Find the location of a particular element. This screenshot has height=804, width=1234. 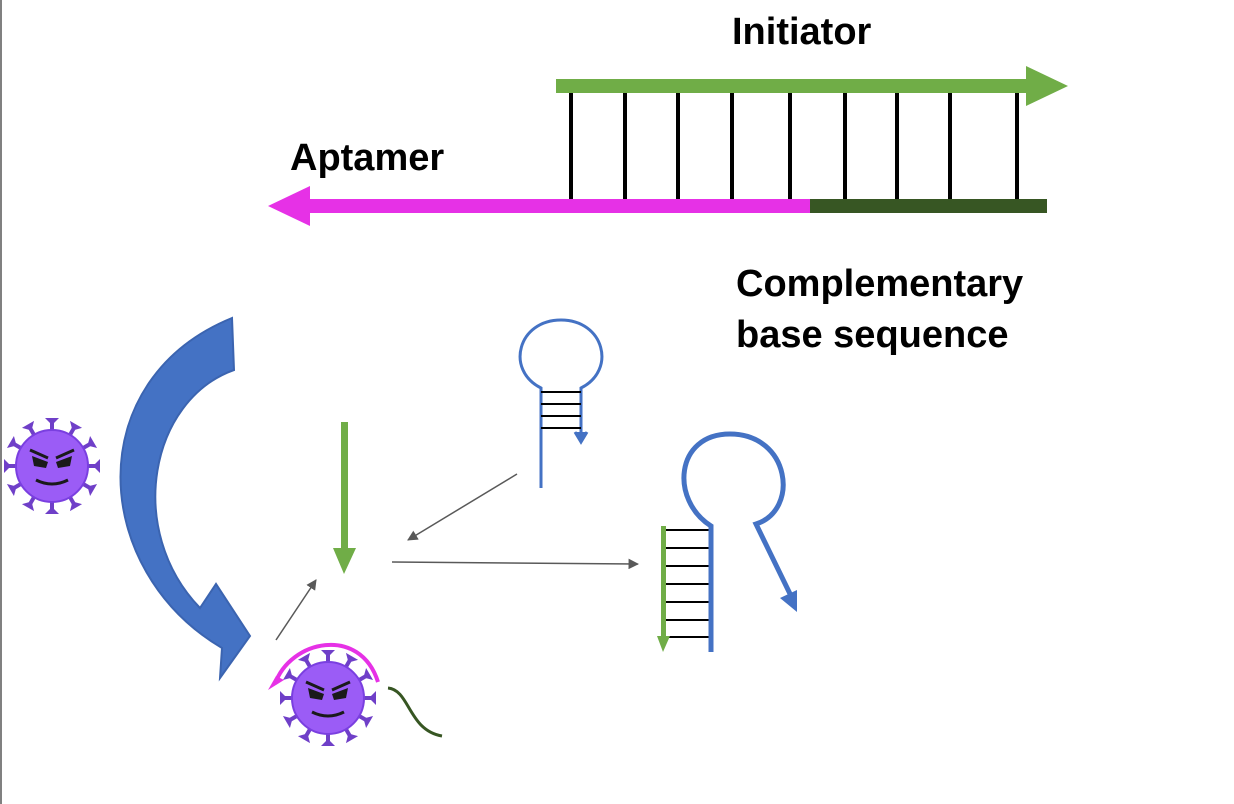

connector-hairpin-to-initiator is located at coordinates (462, 507).